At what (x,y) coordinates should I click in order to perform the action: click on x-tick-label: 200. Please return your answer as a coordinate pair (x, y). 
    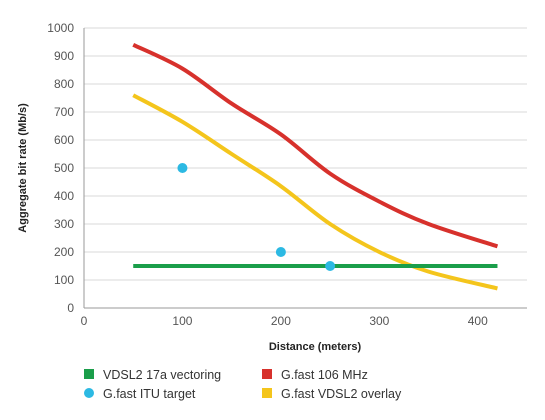
    Looking at the image, I should click on (281, 321).